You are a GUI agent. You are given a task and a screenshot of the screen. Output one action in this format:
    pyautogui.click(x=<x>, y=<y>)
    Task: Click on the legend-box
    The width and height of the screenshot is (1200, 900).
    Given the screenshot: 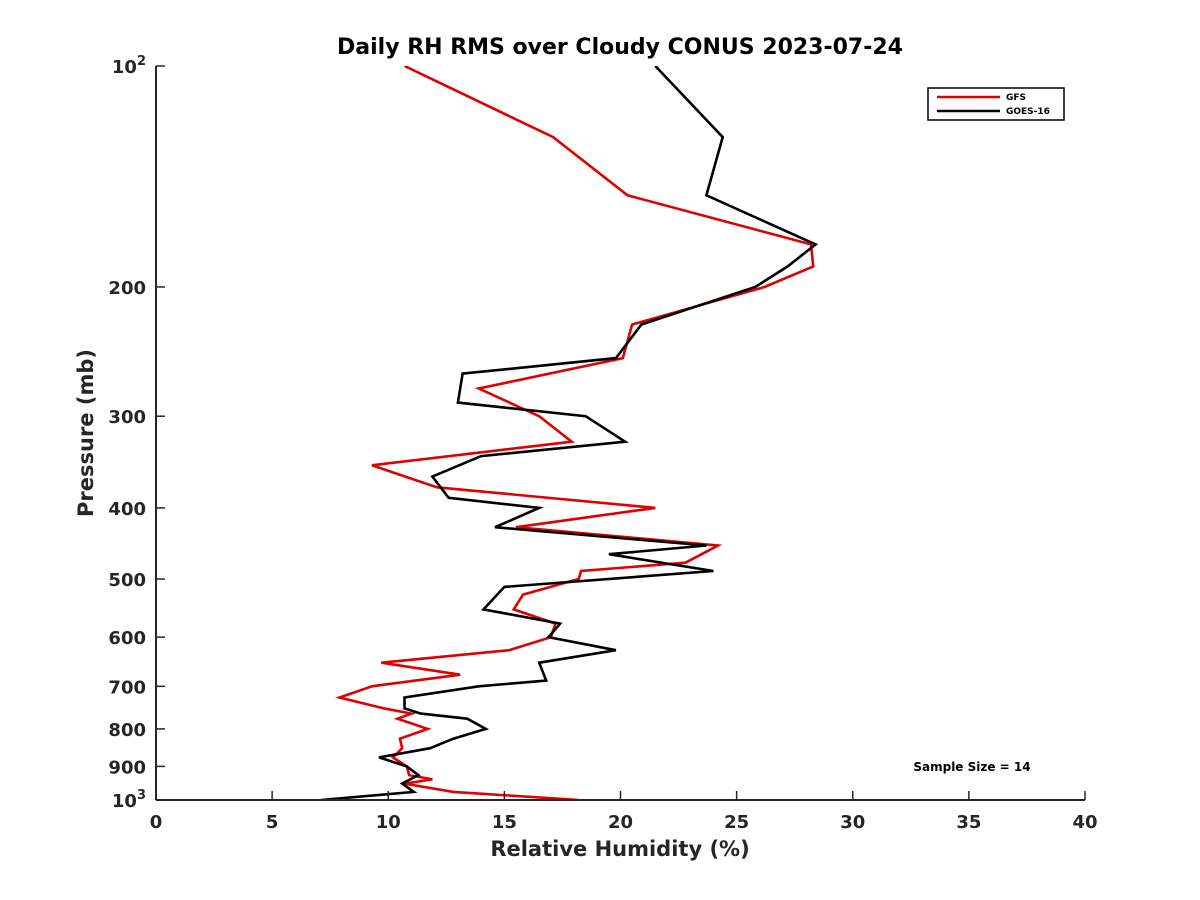 What is the action you would take?
    pyautogui.click(x=996, y=104)
    